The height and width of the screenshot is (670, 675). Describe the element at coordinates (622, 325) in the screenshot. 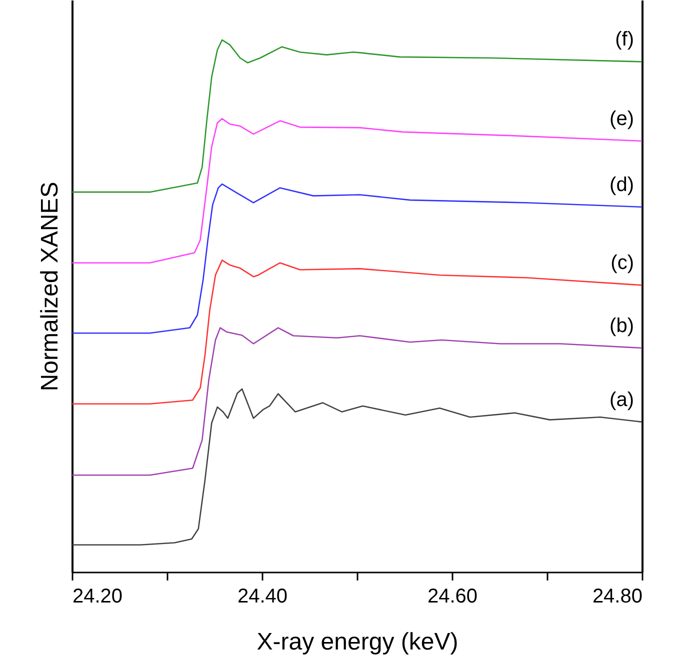

I see `series-label: (b)` at that location.